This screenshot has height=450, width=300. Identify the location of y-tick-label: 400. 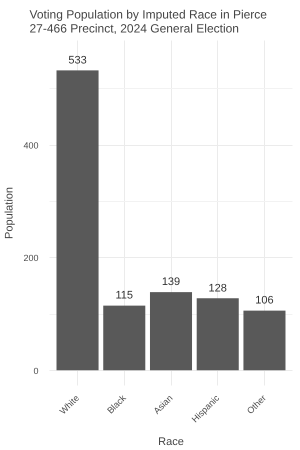
(31, 145).